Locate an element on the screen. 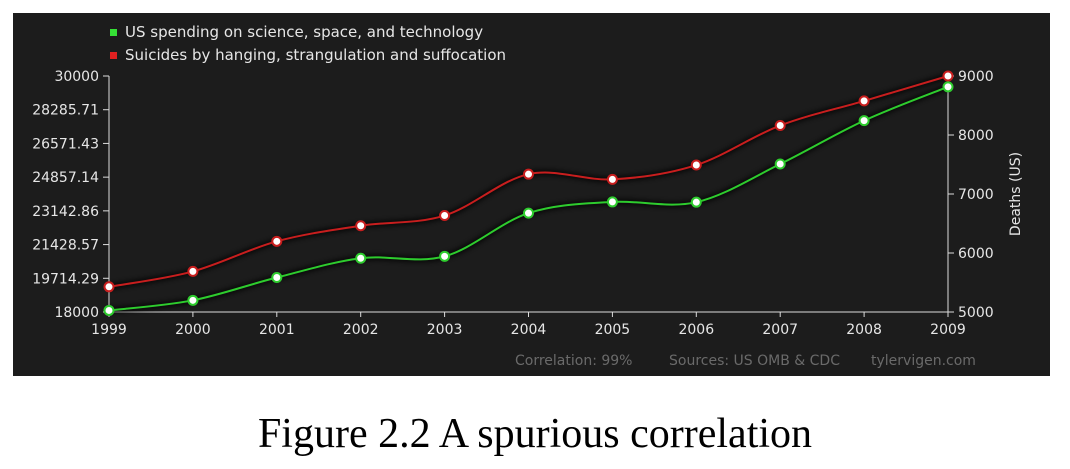 Image resolution: width=1070 pixels, height=469 pixels. left-tick-label: 30000 is located at coordinates (76, 77).